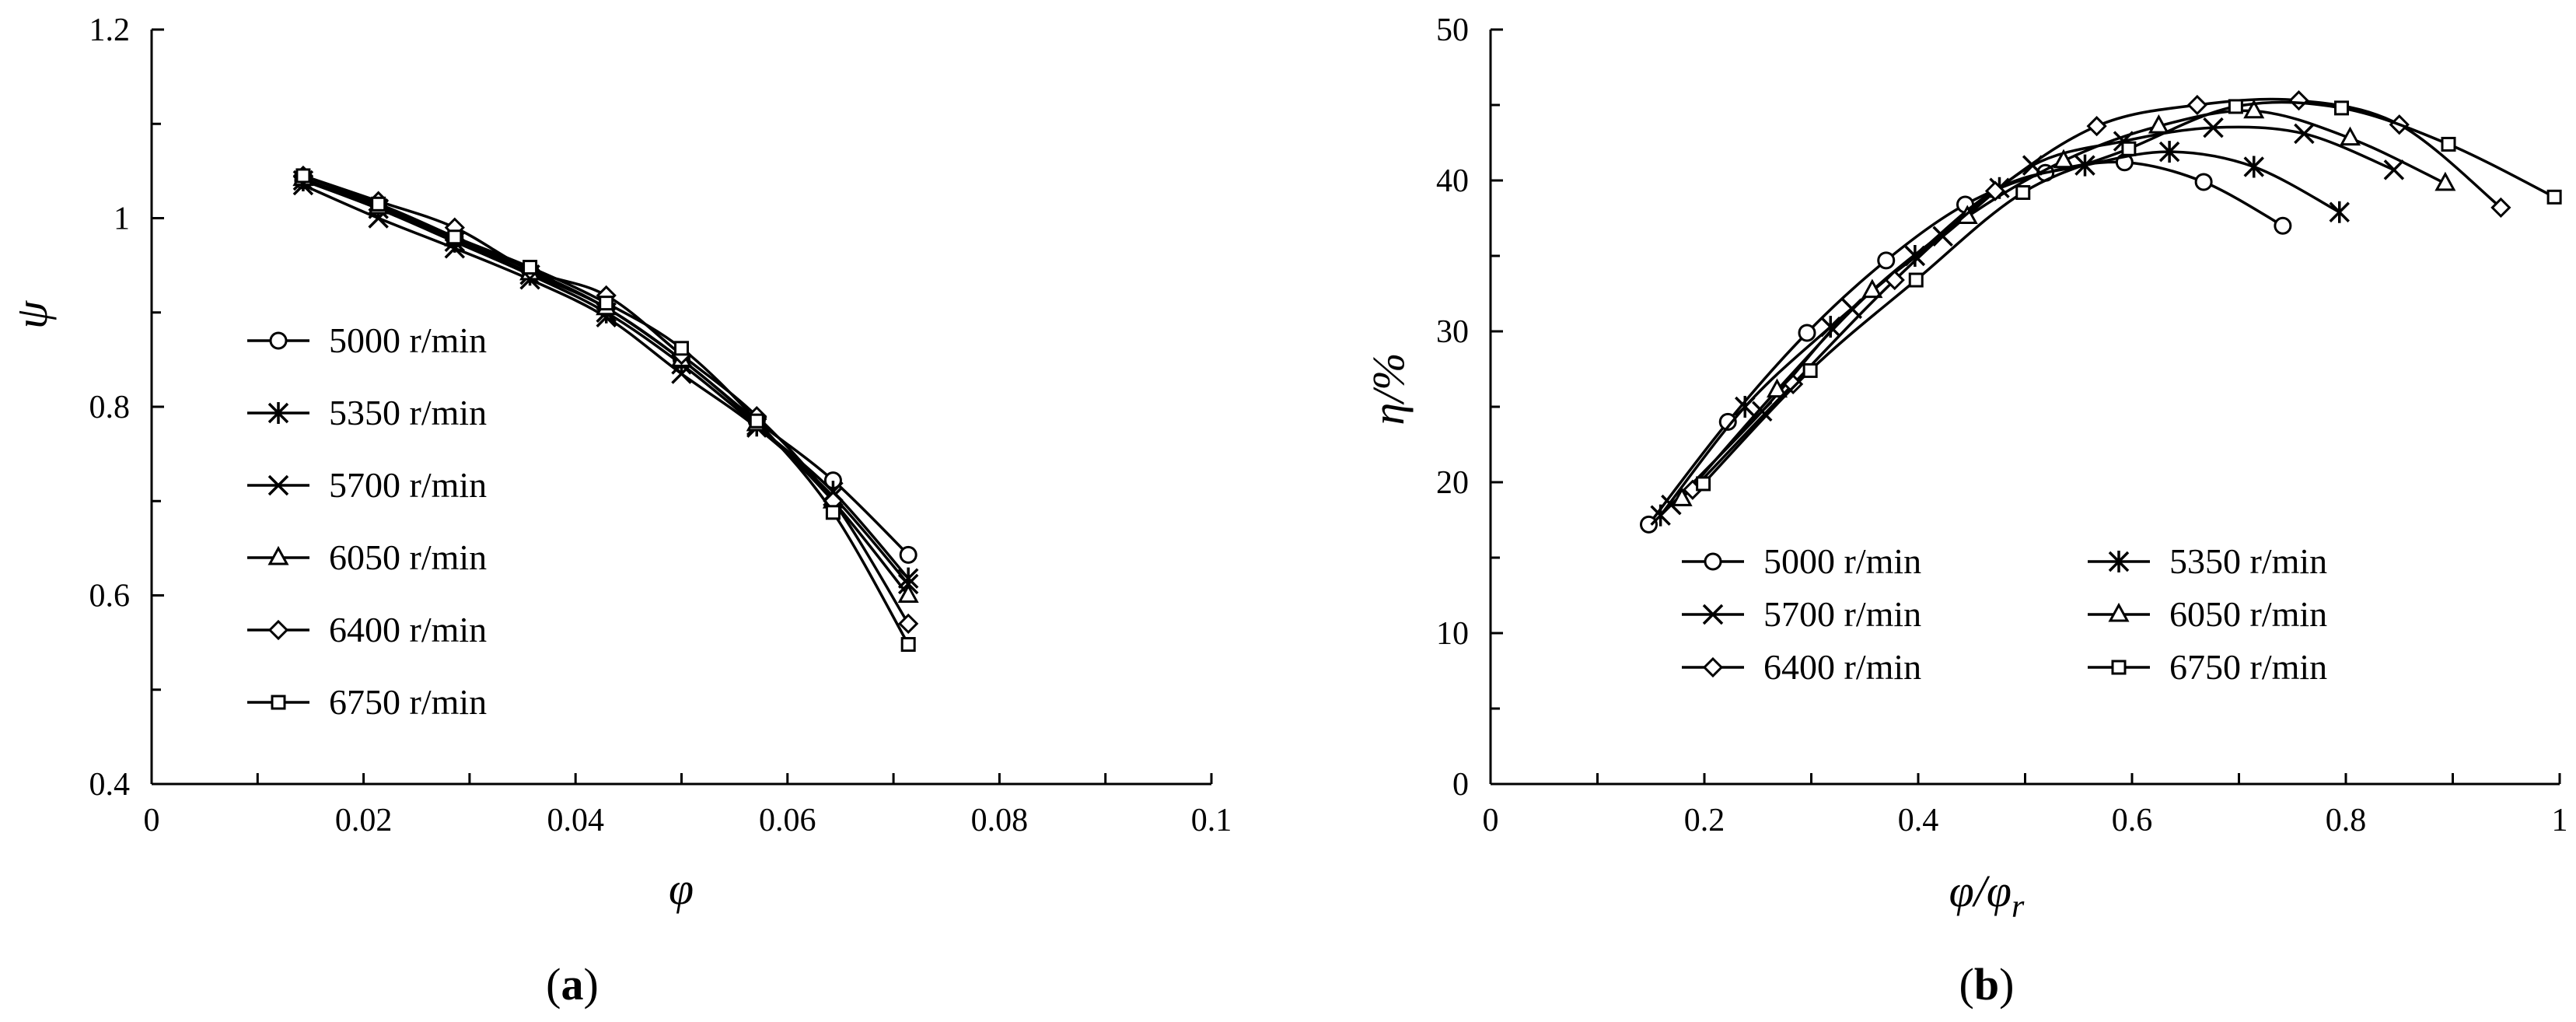 The width and height of the screenshot is (2576, 1022). Describe the element at coordinates (2132, 821) in the screenshot. I see `x-tick-label: 0.6` at that location.